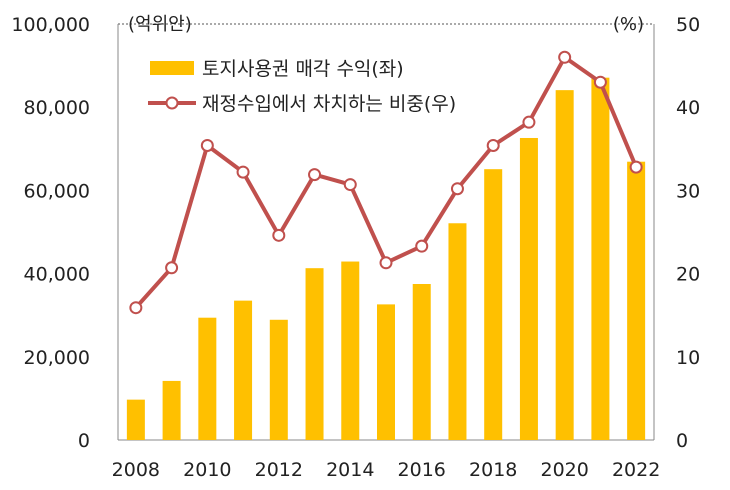 Image resolution: width=730 pixels, height=490 pixels. Describe the element at coordinates (57, 191) in the screenshot. I see `left-tick-label: 60,000` at that location.